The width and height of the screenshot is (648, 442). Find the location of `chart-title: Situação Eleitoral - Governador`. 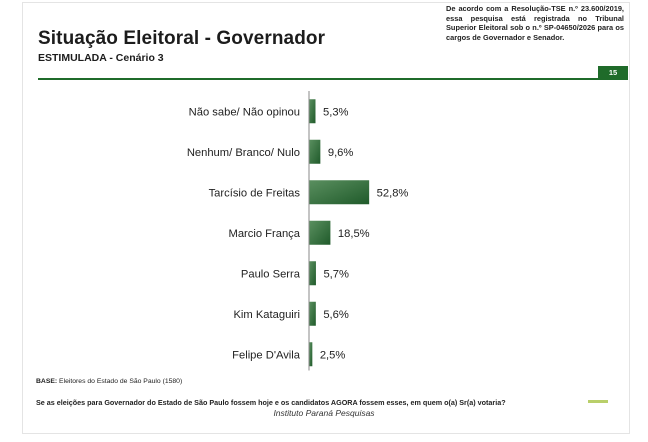

chart-title: Situação Eleitoral - Governador is located at coordinates (182, 38).